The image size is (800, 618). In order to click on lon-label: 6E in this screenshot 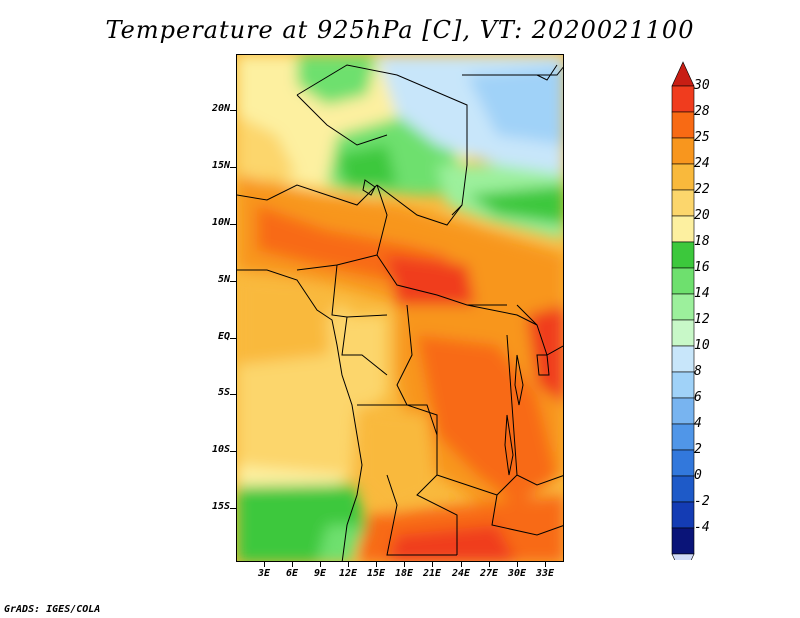, I will do `click(292, 573)`.